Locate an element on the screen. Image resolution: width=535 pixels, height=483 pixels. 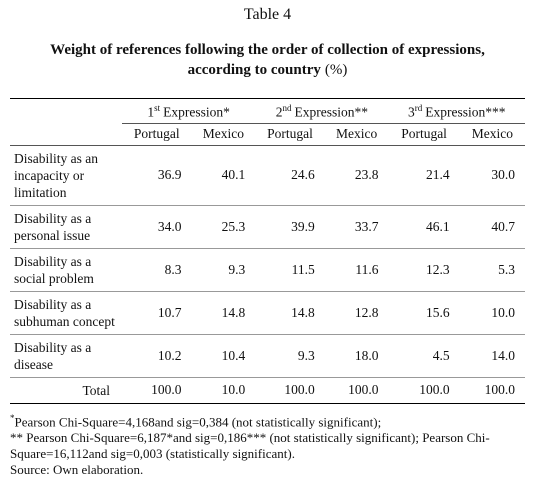
cell: 34.0 is located at coordinates (157, 227).